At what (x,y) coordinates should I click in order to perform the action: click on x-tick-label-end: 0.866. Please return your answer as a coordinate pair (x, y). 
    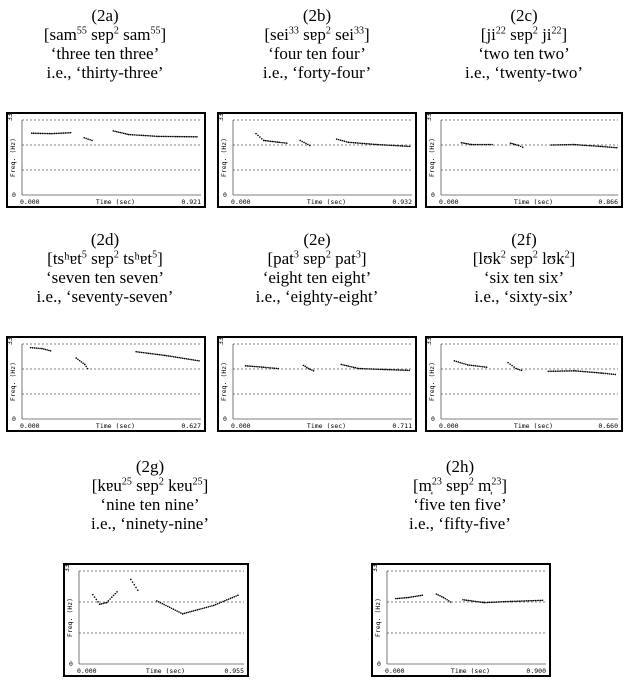
    Looking at the image, I should click on (608, 202).